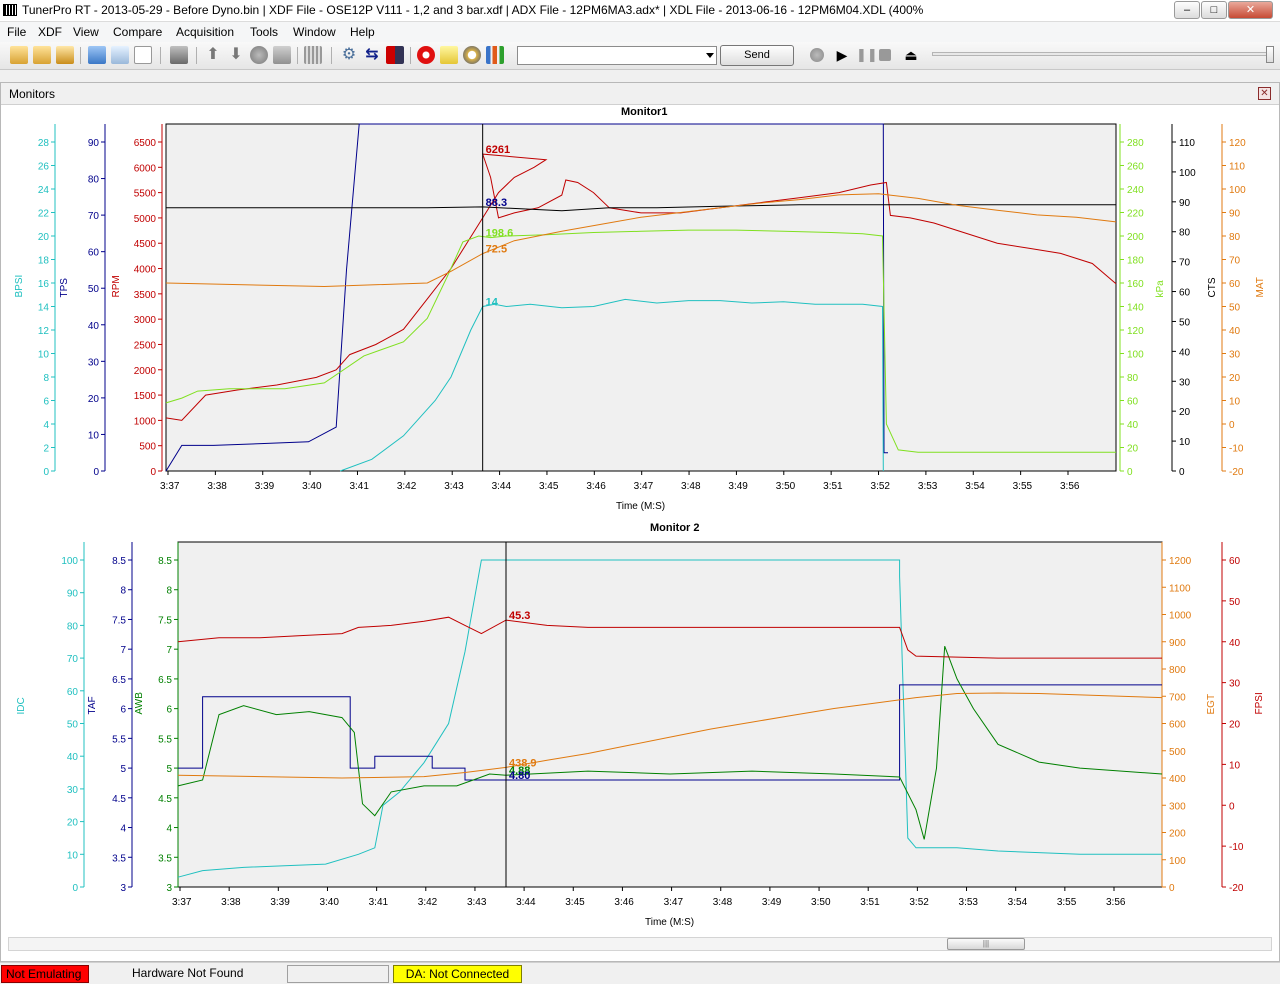 The height and width of the screenshot is (984, 1280). What do you see at coordinates (496, 203) in the screenshot?
I see `cursor-value-label: 88.3` at bounding box center [496, 203].